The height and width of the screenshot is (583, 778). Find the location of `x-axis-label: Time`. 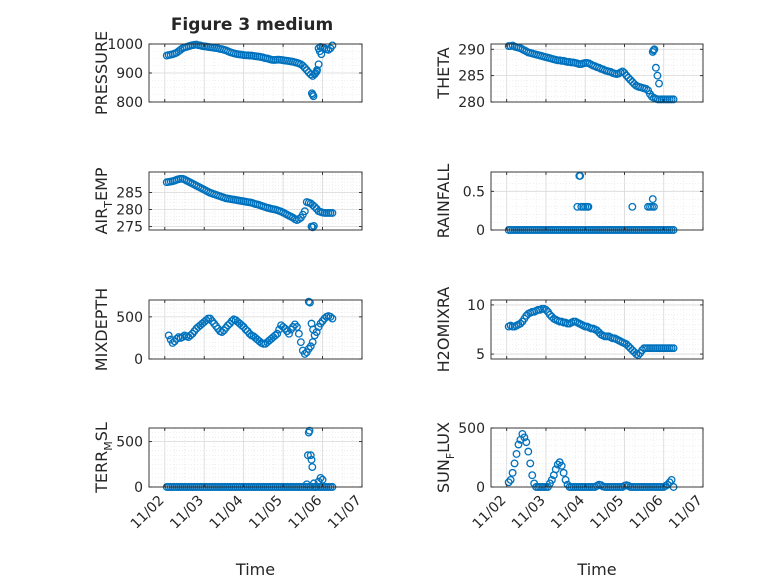

x-axis-label: Time is located at coordinates (596, 569).